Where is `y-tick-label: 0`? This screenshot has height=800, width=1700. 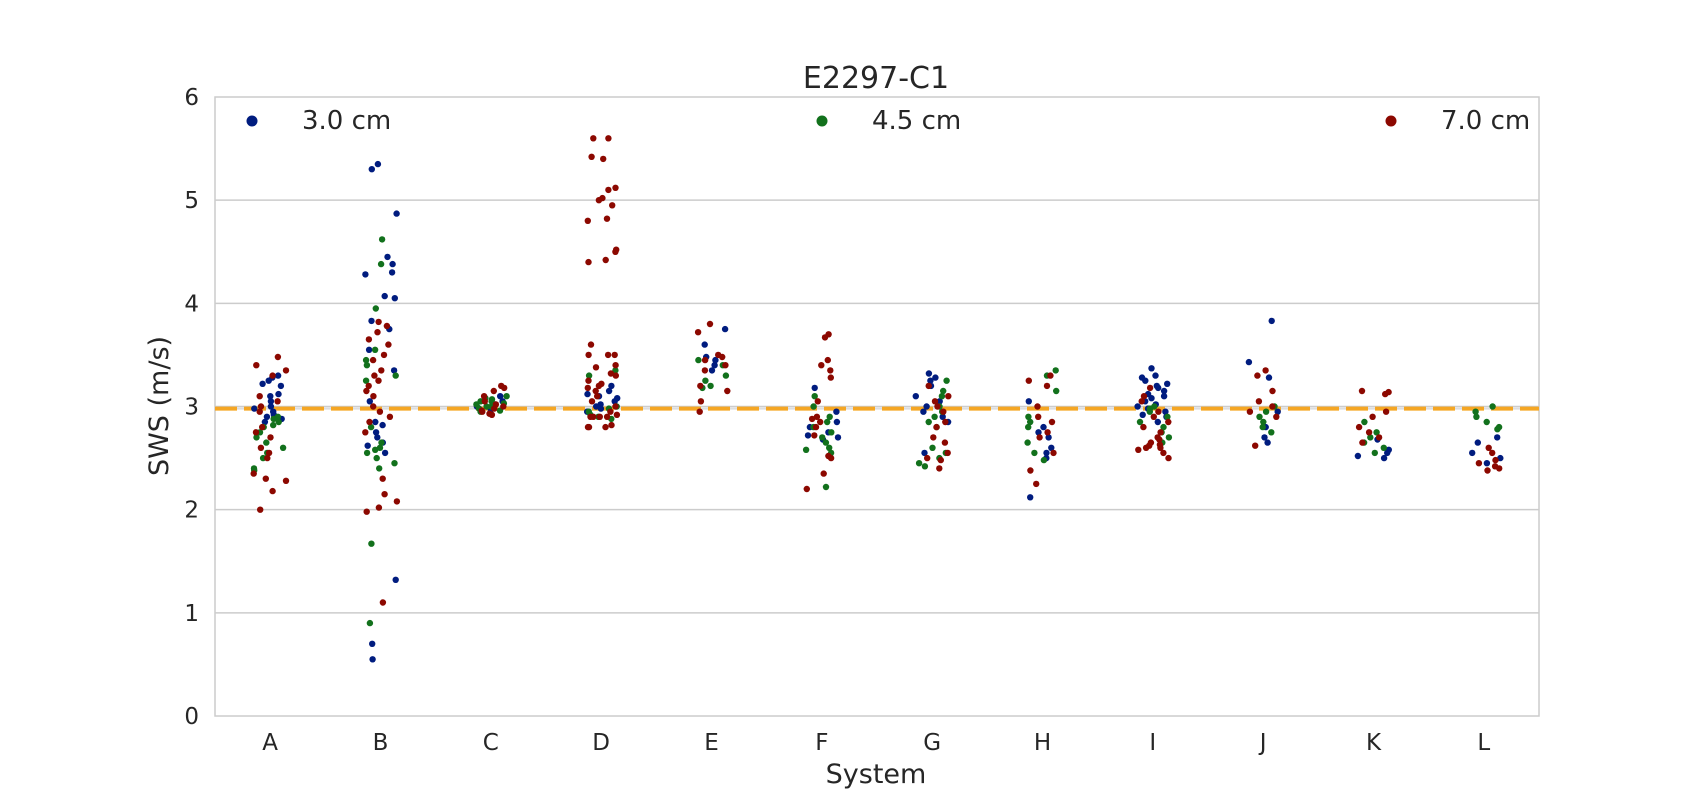 y-tick-label: 0 is located at coordinates (191, 717).